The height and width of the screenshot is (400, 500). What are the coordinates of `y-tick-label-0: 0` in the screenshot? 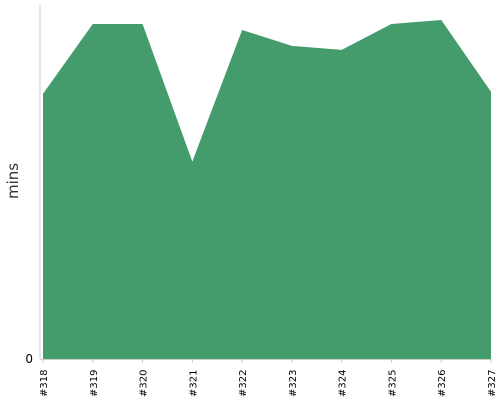 It's located at (29, 359).